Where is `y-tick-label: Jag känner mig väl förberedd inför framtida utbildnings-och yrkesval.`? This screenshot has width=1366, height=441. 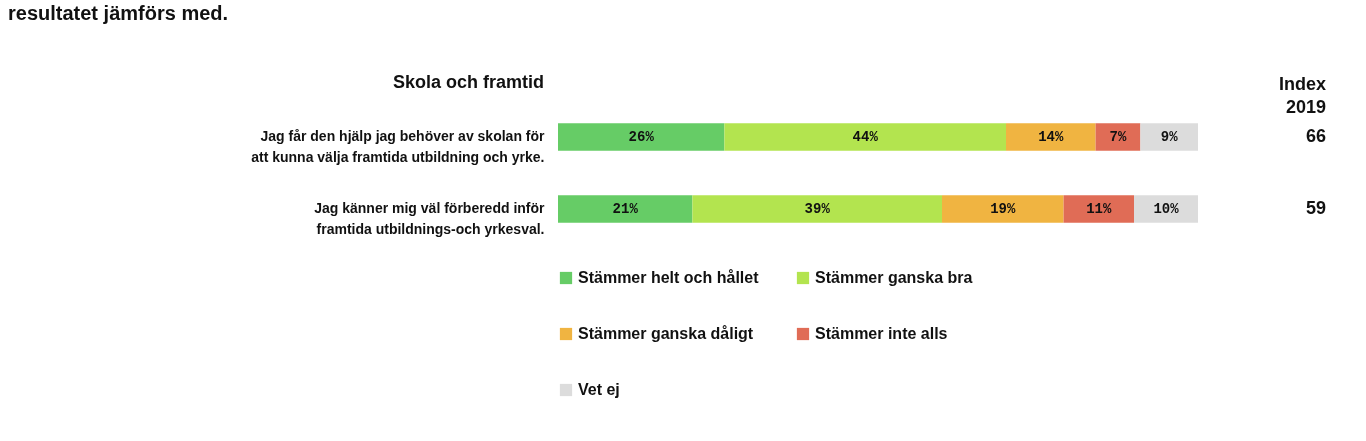 y-tick-label: Jag känner mig väl förberedd inför framtida utbildnings-och yrkesval. is located at coordinates (430, 219).